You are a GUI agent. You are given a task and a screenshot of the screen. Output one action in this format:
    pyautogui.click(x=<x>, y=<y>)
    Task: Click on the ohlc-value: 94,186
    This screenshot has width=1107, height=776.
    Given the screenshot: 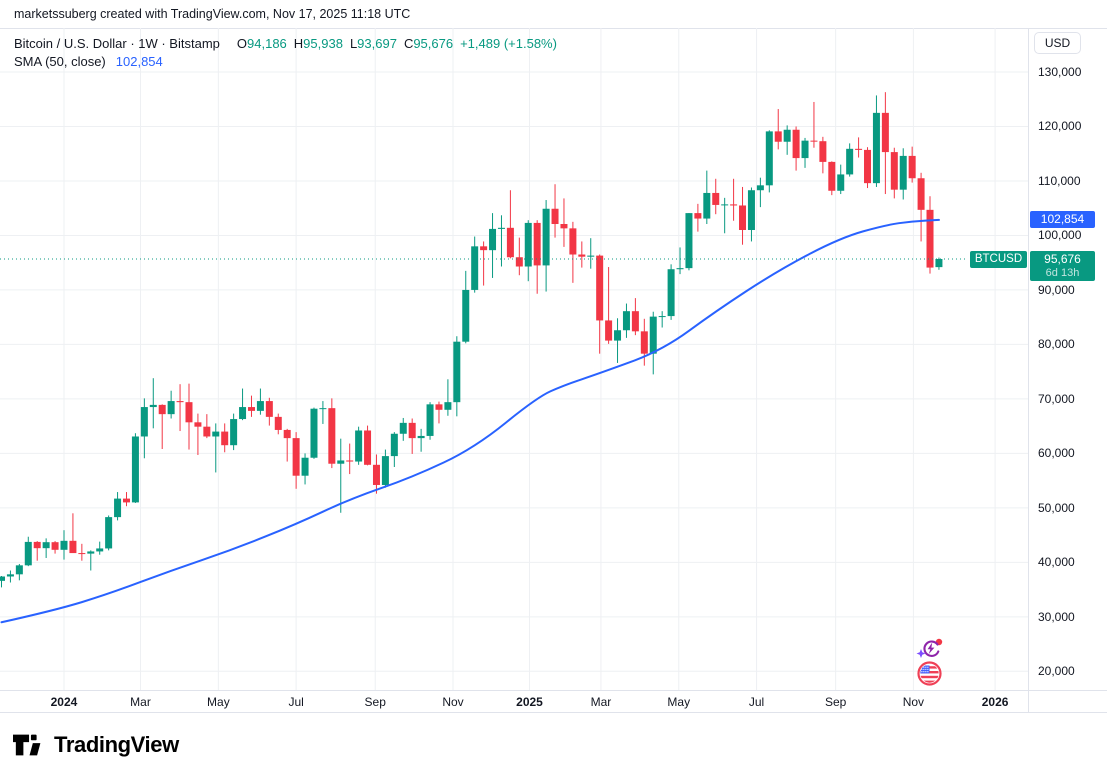 What is the action you would take?
    pyautogui.click(x=267, y=43)
    